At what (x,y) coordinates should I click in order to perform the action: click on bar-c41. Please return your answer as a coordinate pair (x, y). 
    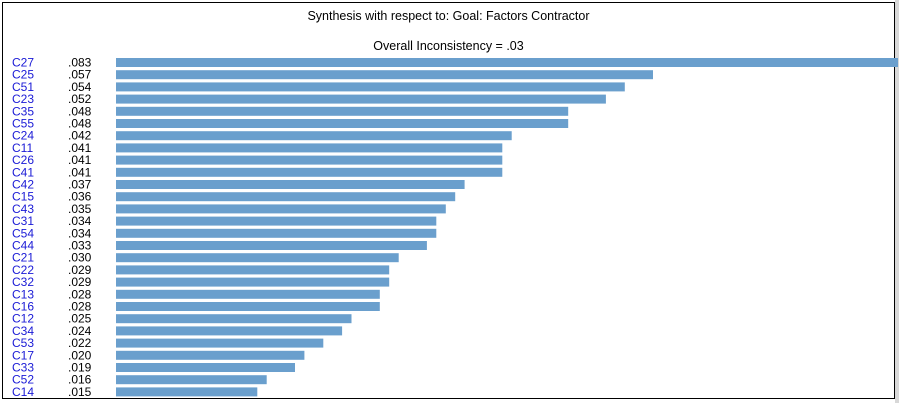
    Looking at the image, I should click on (309, 172).